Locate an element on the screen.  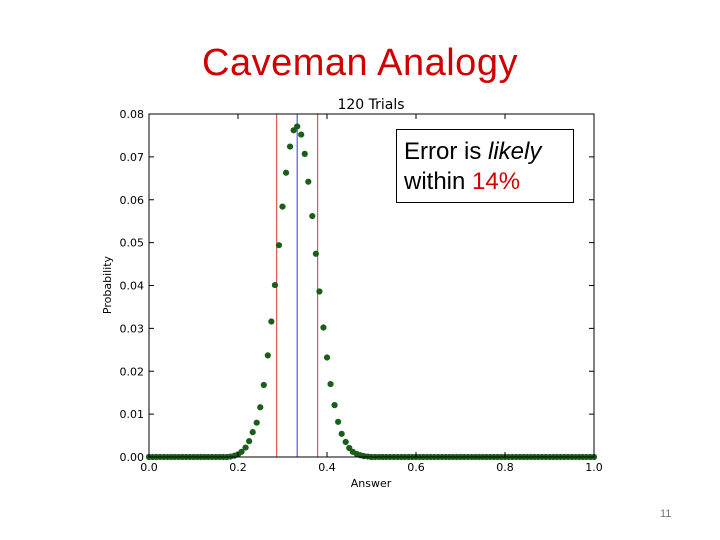
callout-text-italic: likely is located at coordinates (515, 151).